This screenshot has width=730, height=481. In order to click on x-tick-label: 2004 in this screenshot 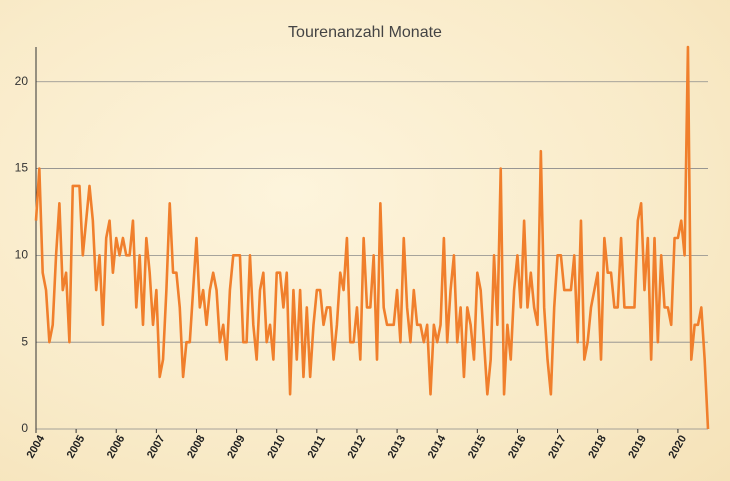, I will do `click(36, 447)`.